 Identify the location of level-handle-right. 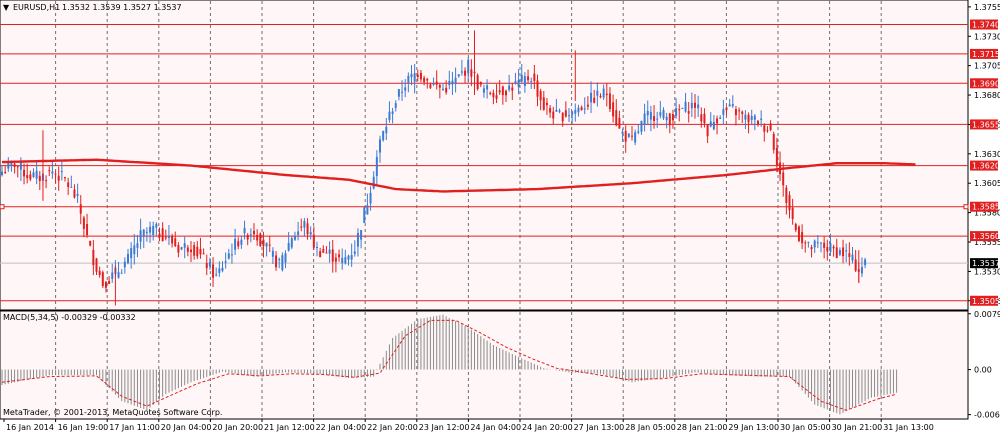
(966, 207).